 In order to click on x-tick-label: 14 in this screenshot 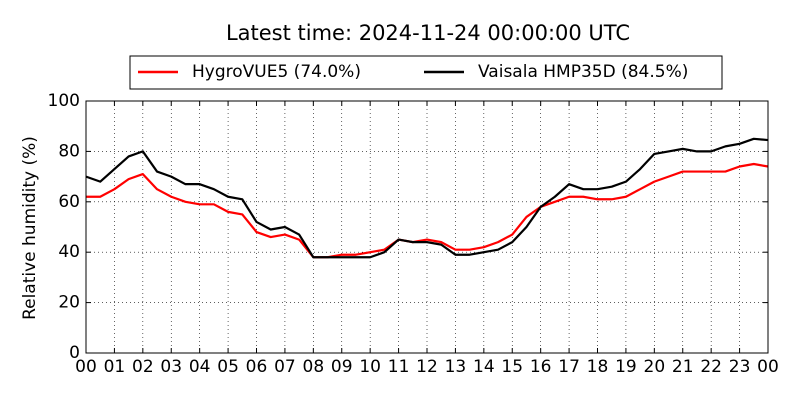, I will do `click(484, 367)`.